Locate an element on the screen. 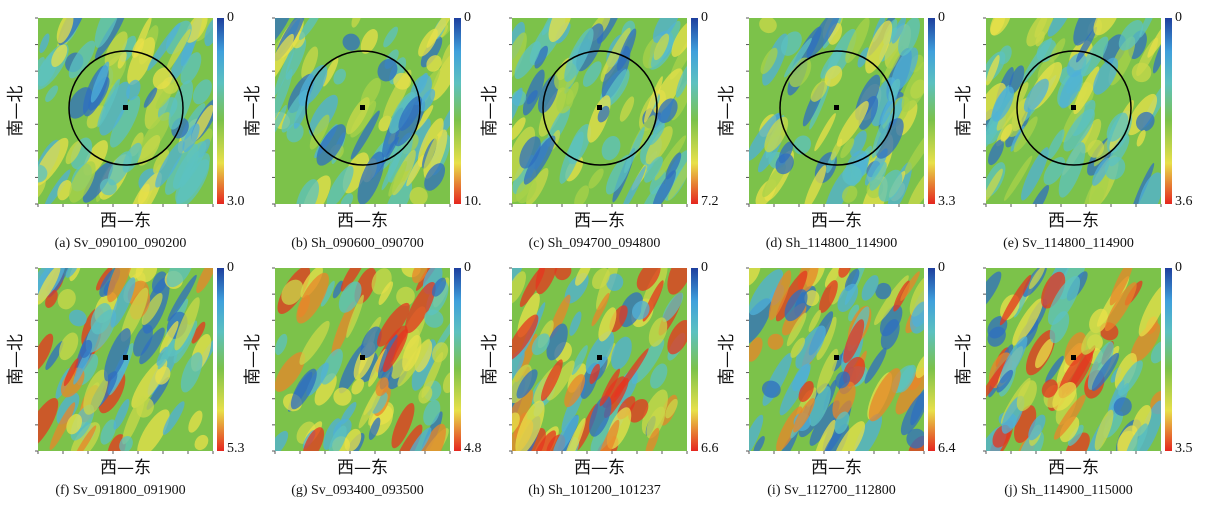 Image resolution: width=1218 pixels, height=511 pixels. panel: 0 4.8 南—北西—东 (g) Sv_093400_093500 is located at coordinates (362, 379).